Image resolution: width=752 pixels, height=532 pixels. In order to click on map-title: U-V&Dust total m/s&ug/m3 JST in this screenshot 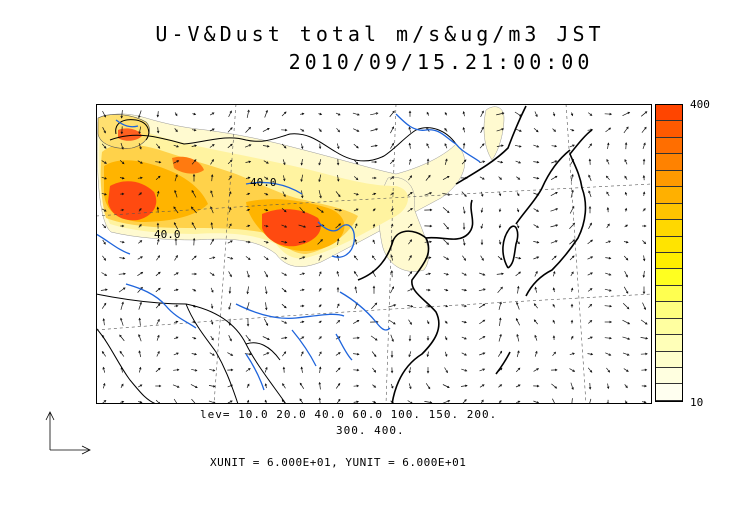, I will do `click(380, 34)`.